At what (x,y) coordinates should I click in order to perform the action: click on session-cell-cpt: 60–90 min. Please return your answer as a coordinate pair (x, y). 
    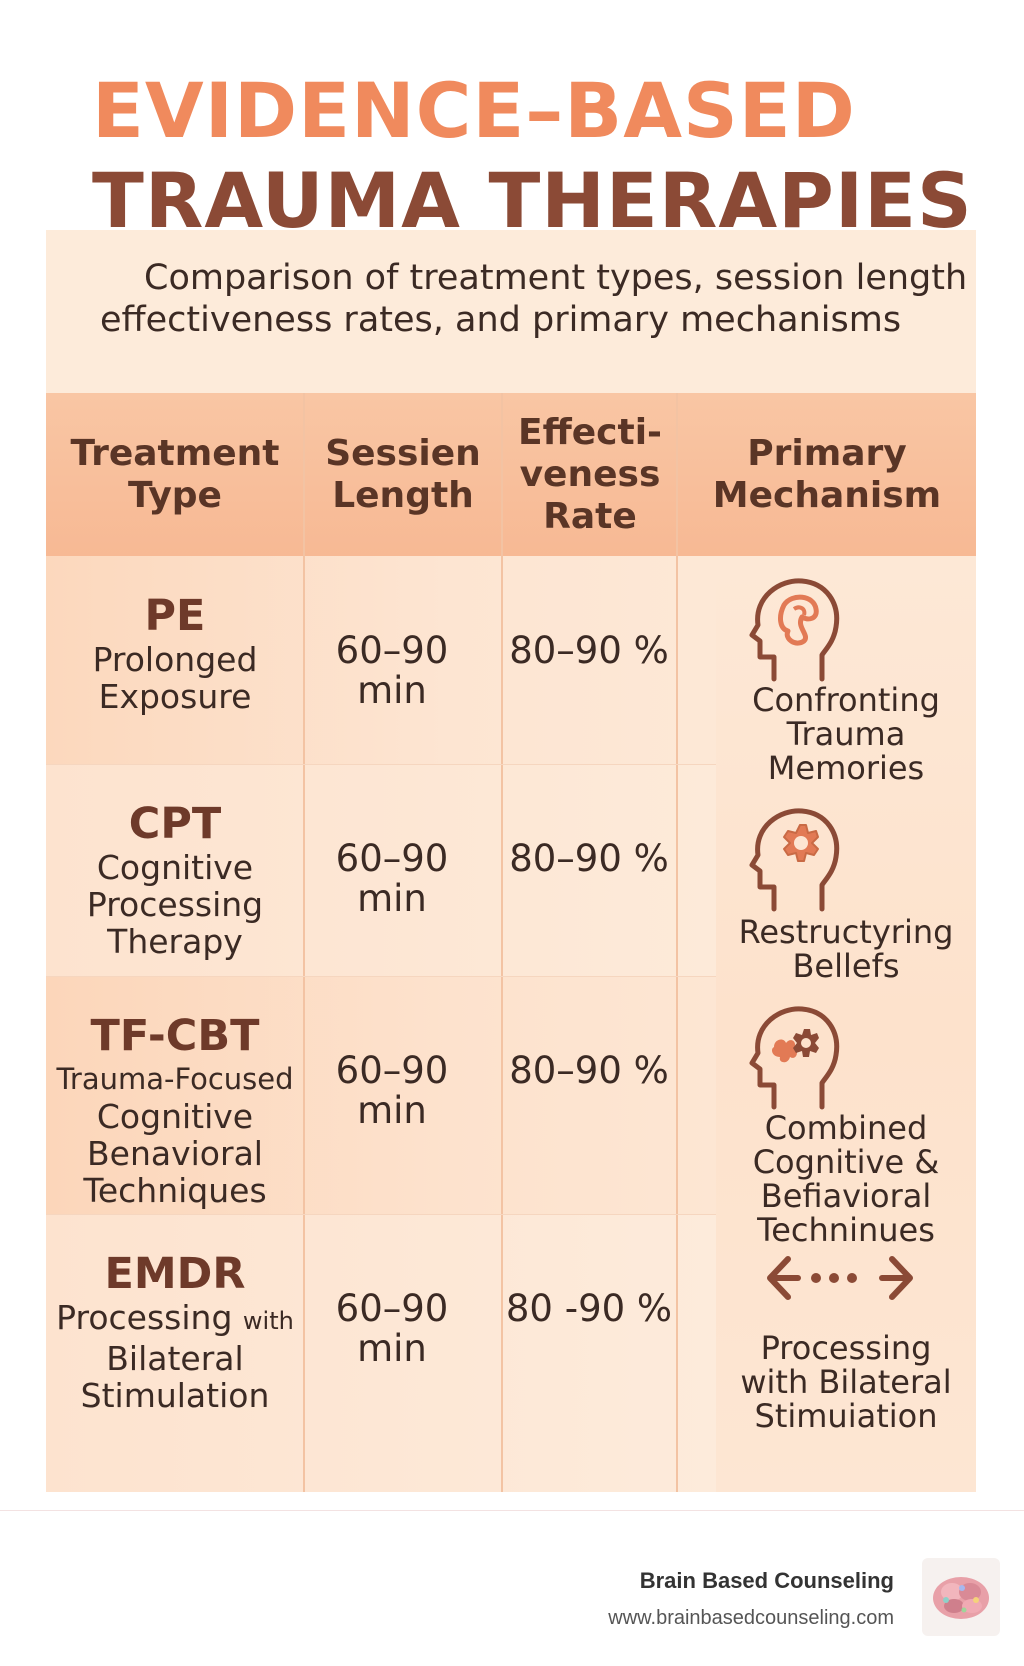
    Looking at the image, I should click on (392, 879).